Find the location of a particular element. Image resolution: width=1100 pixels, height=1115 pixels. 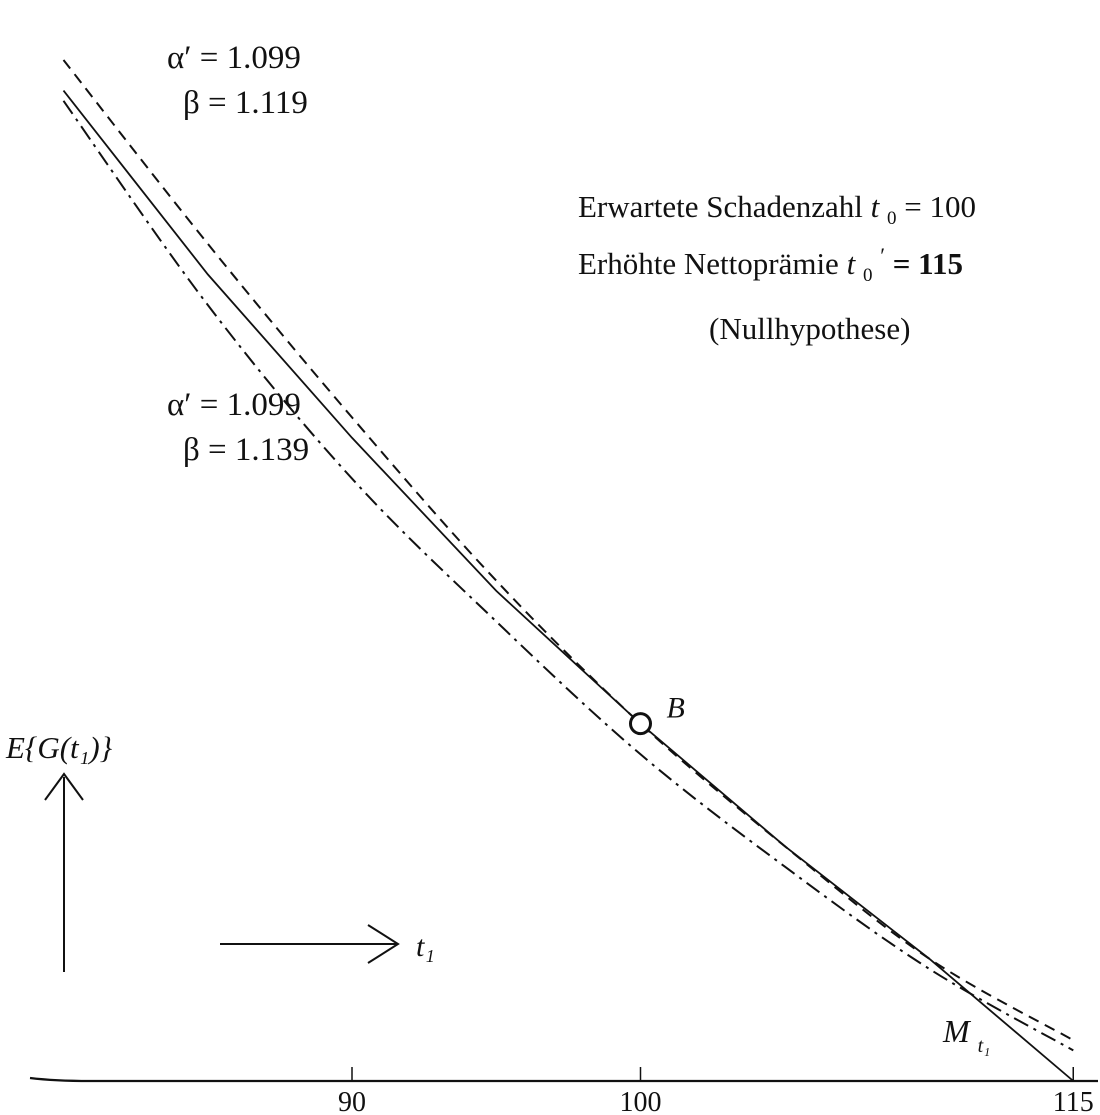

info-expected-claims: Erwartete Schadenzahl t 0 = 100 is located at coordinates (777, 210).